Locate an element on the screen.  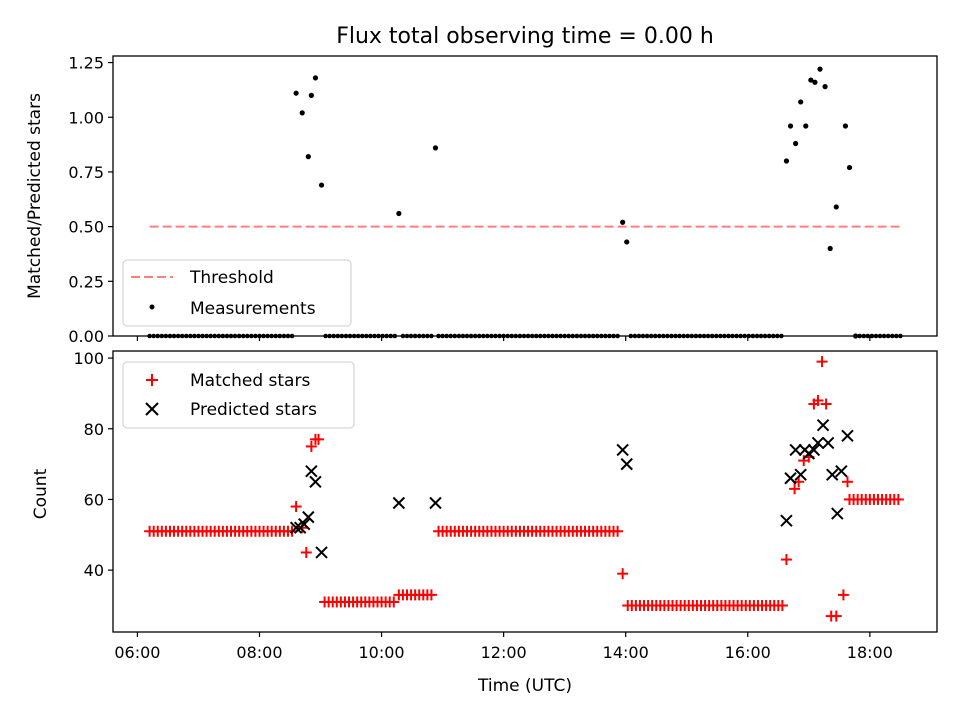
x-tick-label: 12:00 is located at coordinates (504, 652).